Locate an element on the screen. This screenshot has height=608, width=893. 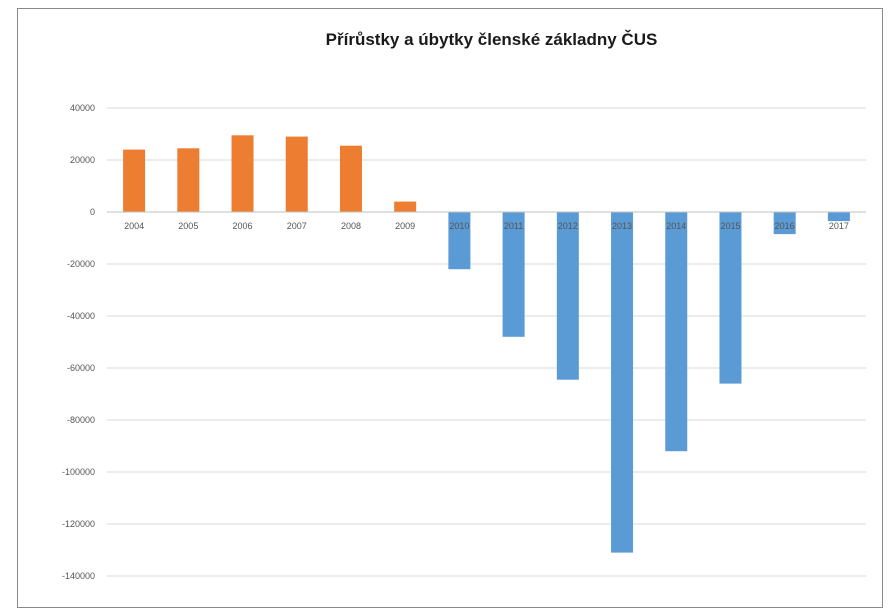
bar-2013 is located at coordinates (622, 382).